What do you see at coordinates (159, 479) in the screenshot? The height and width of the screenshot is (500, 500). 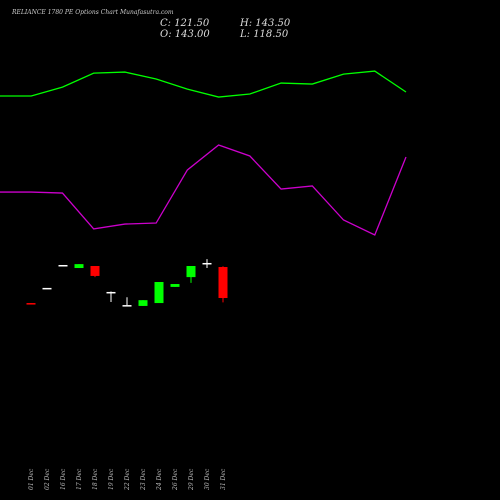 I see `x-tick-label: 24 Dec` at bounding box center [159, 479].